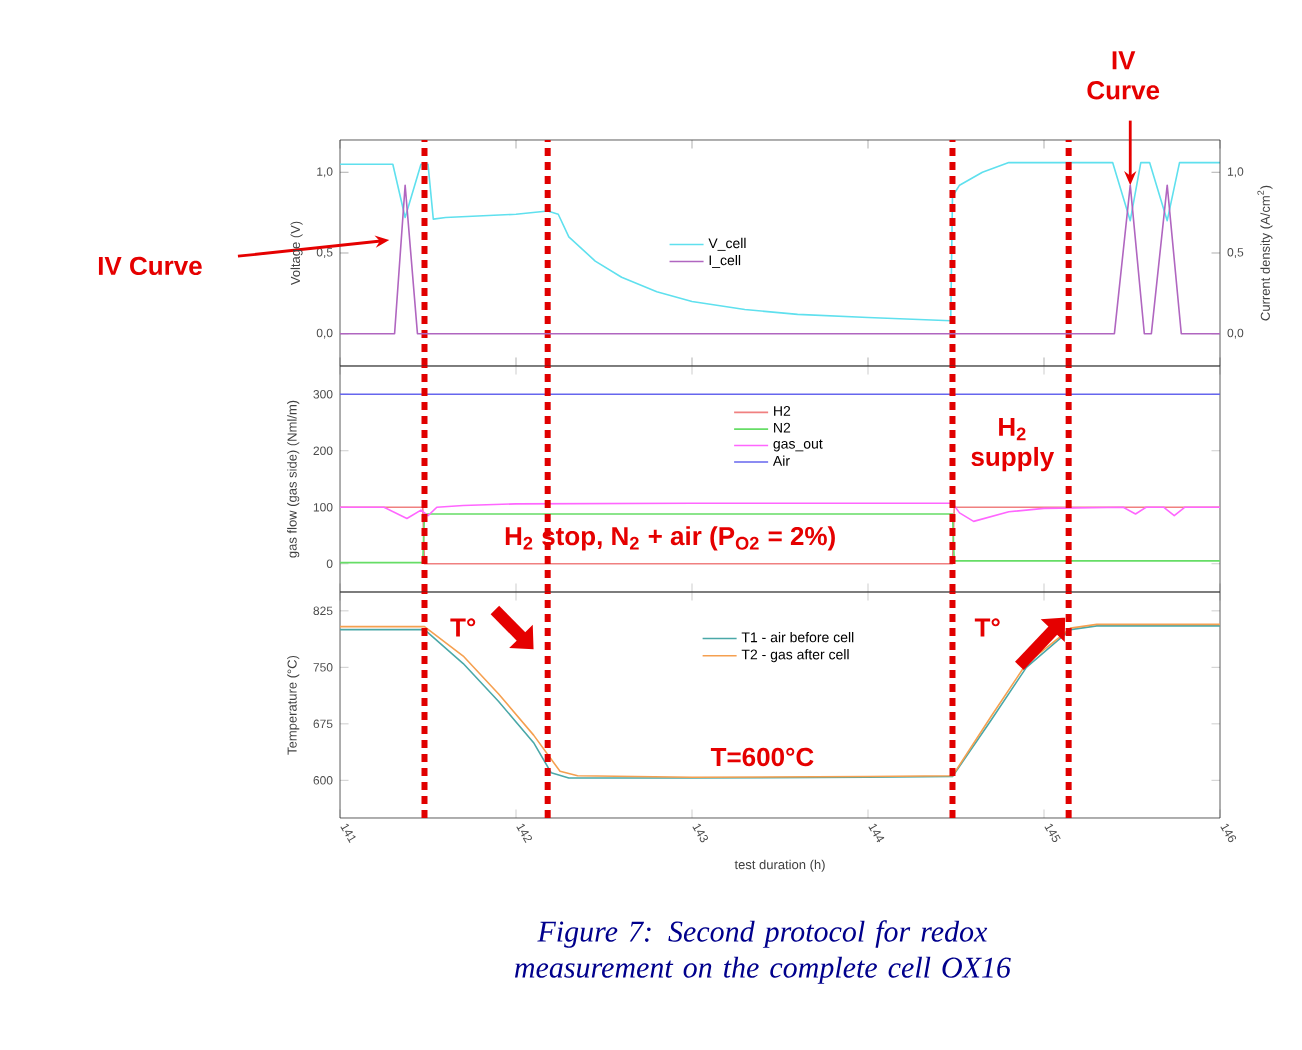 The width and height of the screenshot is (1302, 1050). Describe the element at coordinates (150, 266) in the screenshot. I see `text: IV Curve` at that location.